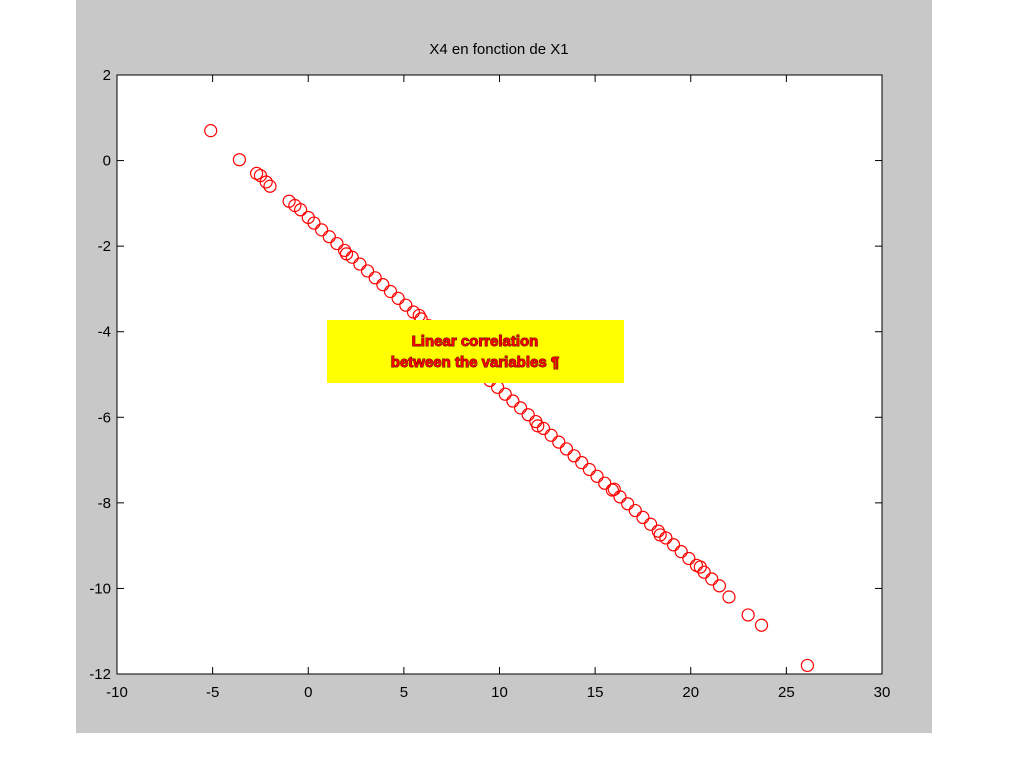  I want to click on y-tick-label: -12, so click(100, 674).